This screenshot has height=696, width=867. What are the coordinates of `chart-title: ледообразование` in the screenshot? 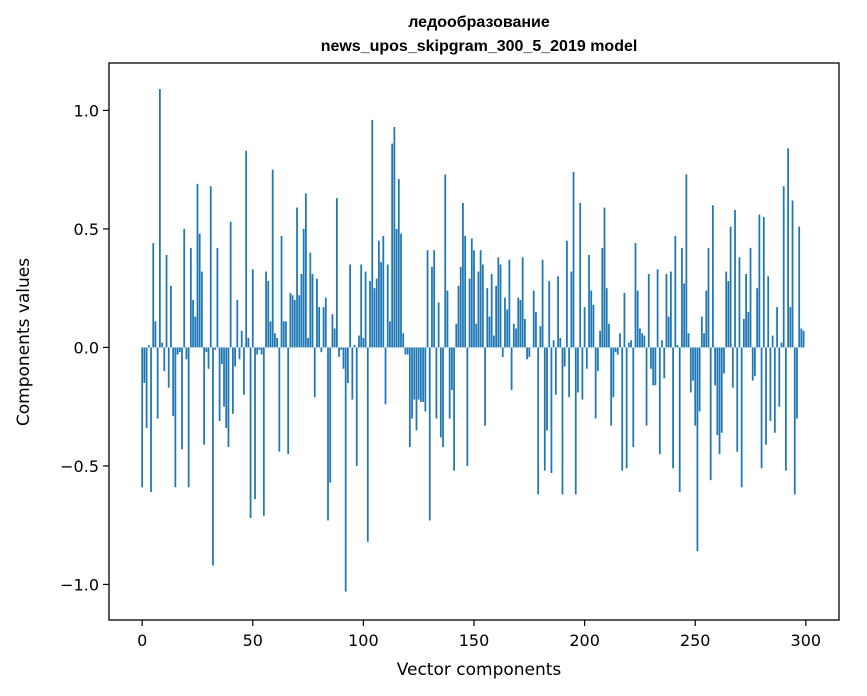 It's located at (479, 22).